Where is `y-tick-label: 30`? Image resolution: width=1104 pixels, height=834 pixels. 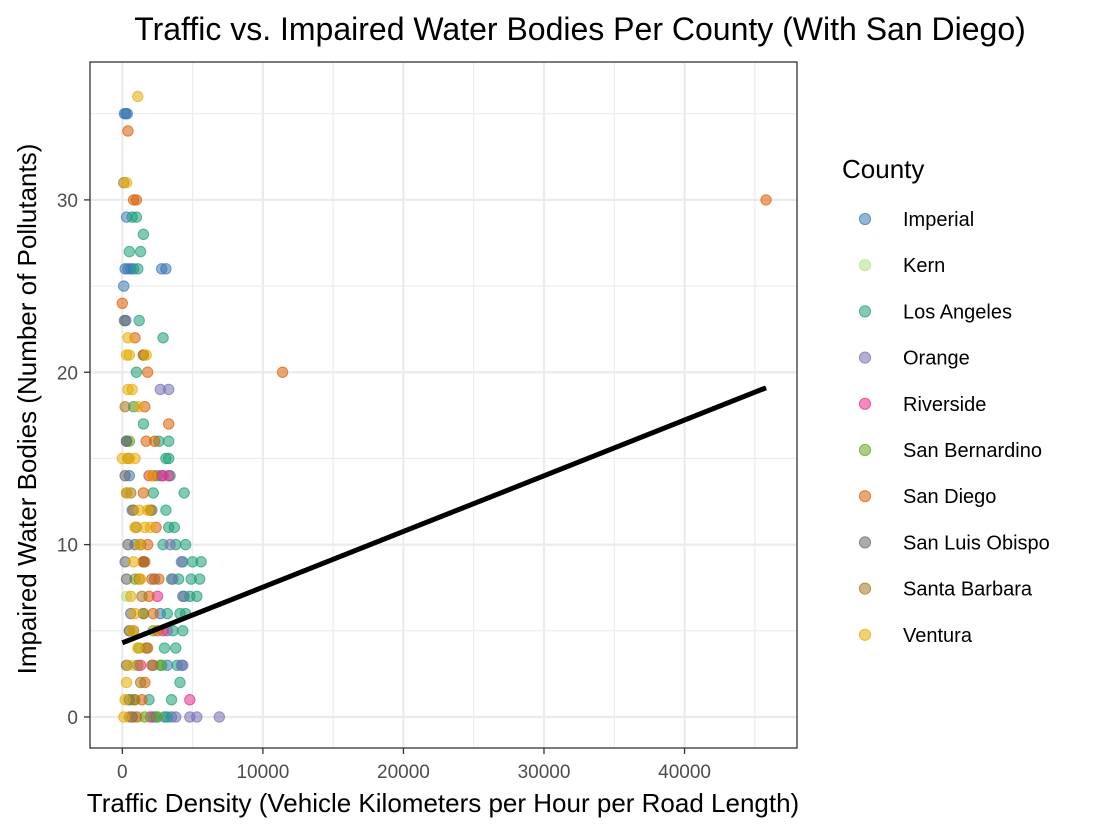 y-tick-label: 30 is located at coordinates (67, 201).